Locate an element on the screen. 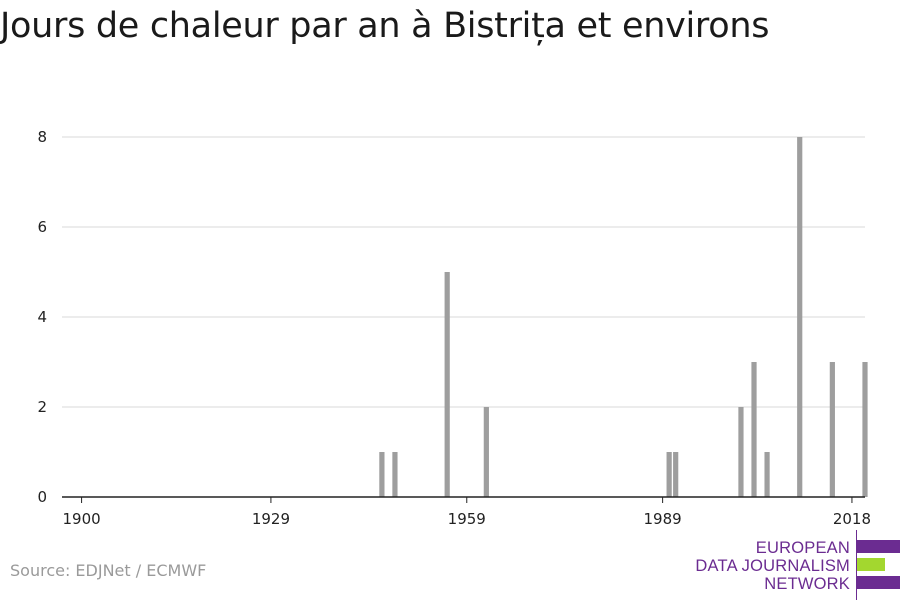  y-tick-label-4: 4 is located at coordinates (42, 317).